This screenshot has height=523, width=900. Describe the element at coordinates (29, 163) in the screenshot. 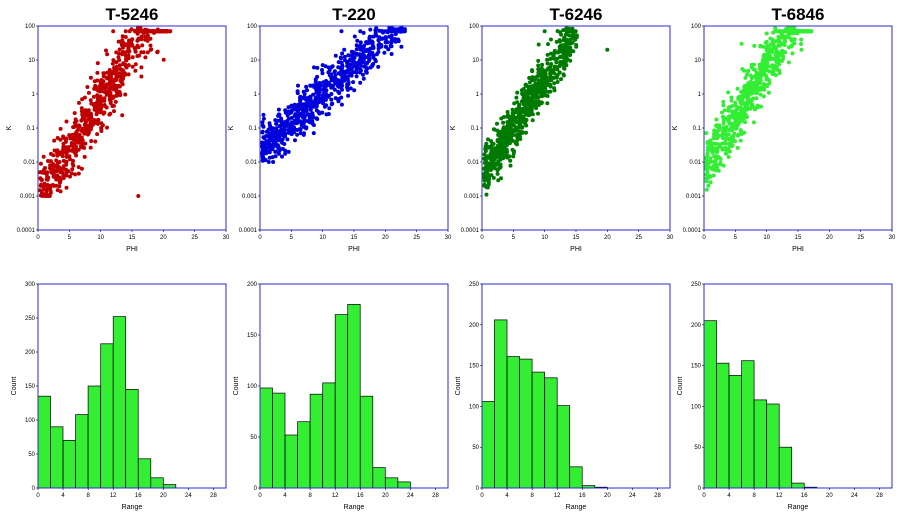

I see `y-tick-label: 0.01` at that location.